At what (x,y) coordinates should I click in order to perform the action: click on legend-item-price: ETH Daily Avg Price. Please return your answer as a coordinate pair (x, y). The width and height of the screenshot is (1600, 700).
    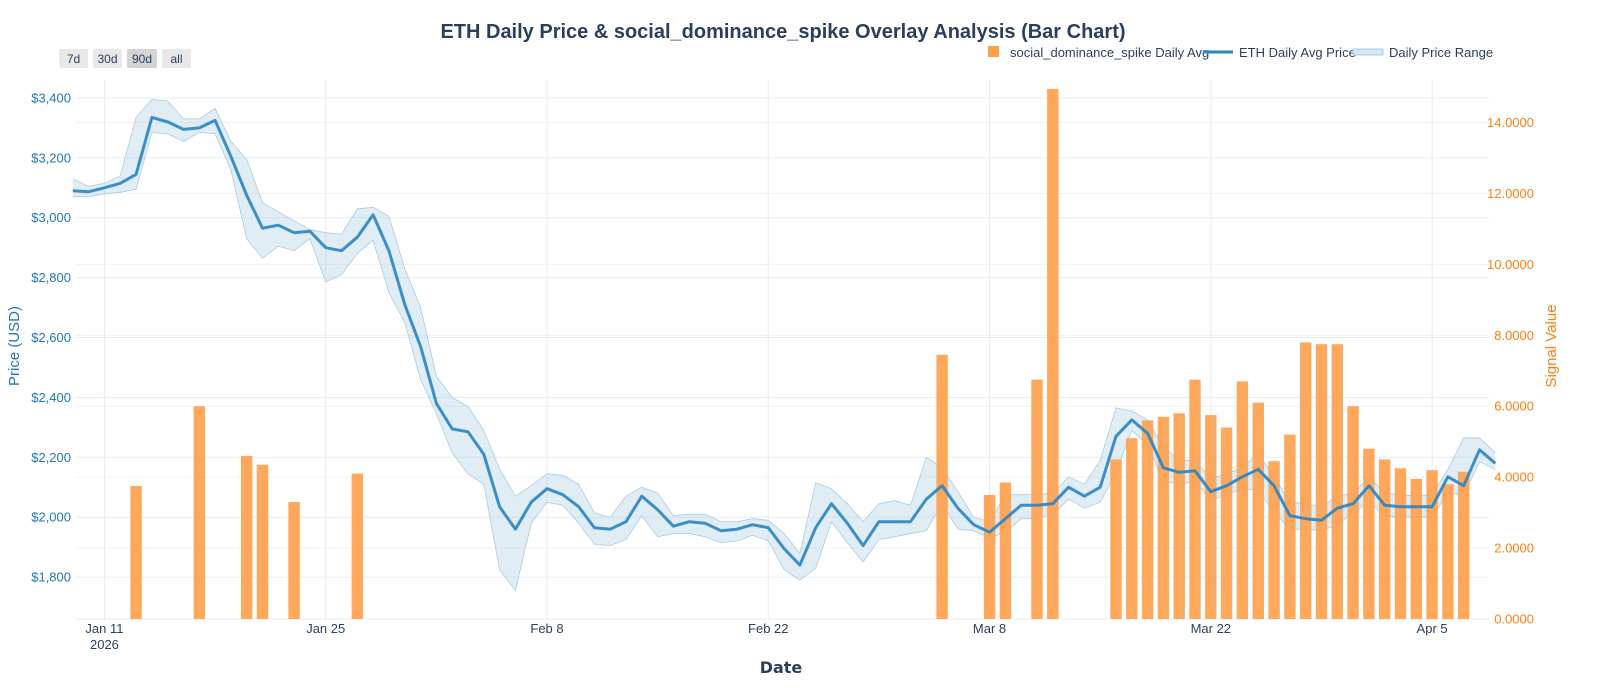
    Looking at the image, I should click on (1279, 52).